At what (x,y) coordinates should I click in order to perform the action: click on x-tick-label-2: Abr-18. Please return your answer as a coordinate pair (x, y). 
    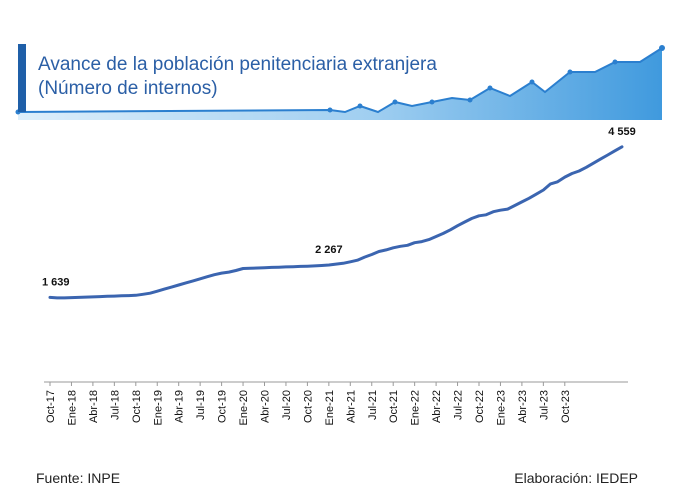
    Looking at the image, I should click on (94, 406).